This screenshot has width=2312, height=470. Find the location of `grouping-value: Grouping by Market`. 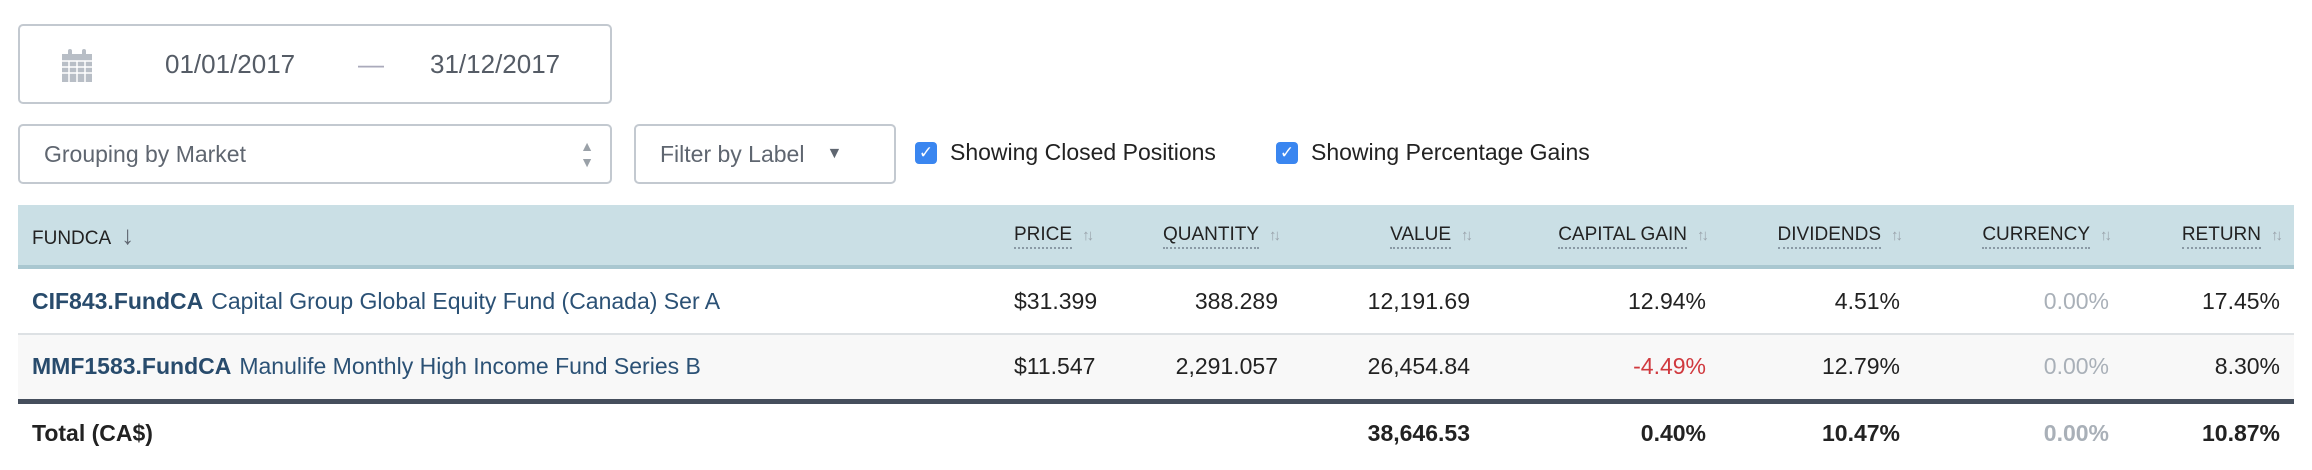

grouping-value: Grouping by Market is located at coordinates (145, 153).